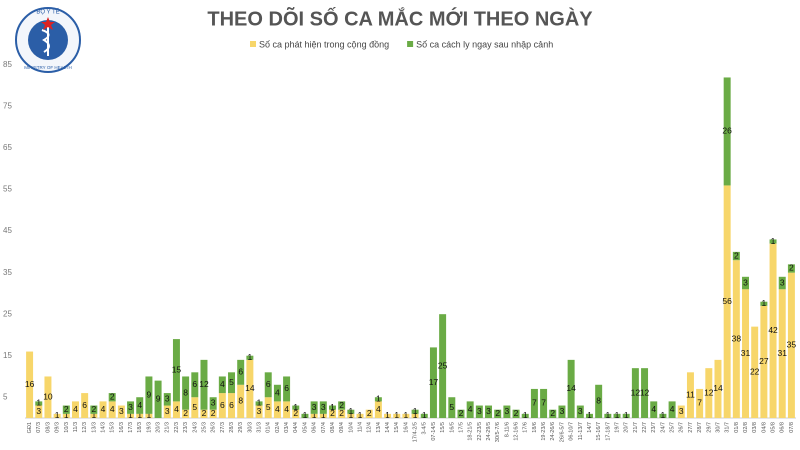 The width and height of the screenshot is (800, 450). What do you see at coordinates (654, 427) in the screenshot?
I see `x-tick-label: 23/7` at bounding box center [654, 427].